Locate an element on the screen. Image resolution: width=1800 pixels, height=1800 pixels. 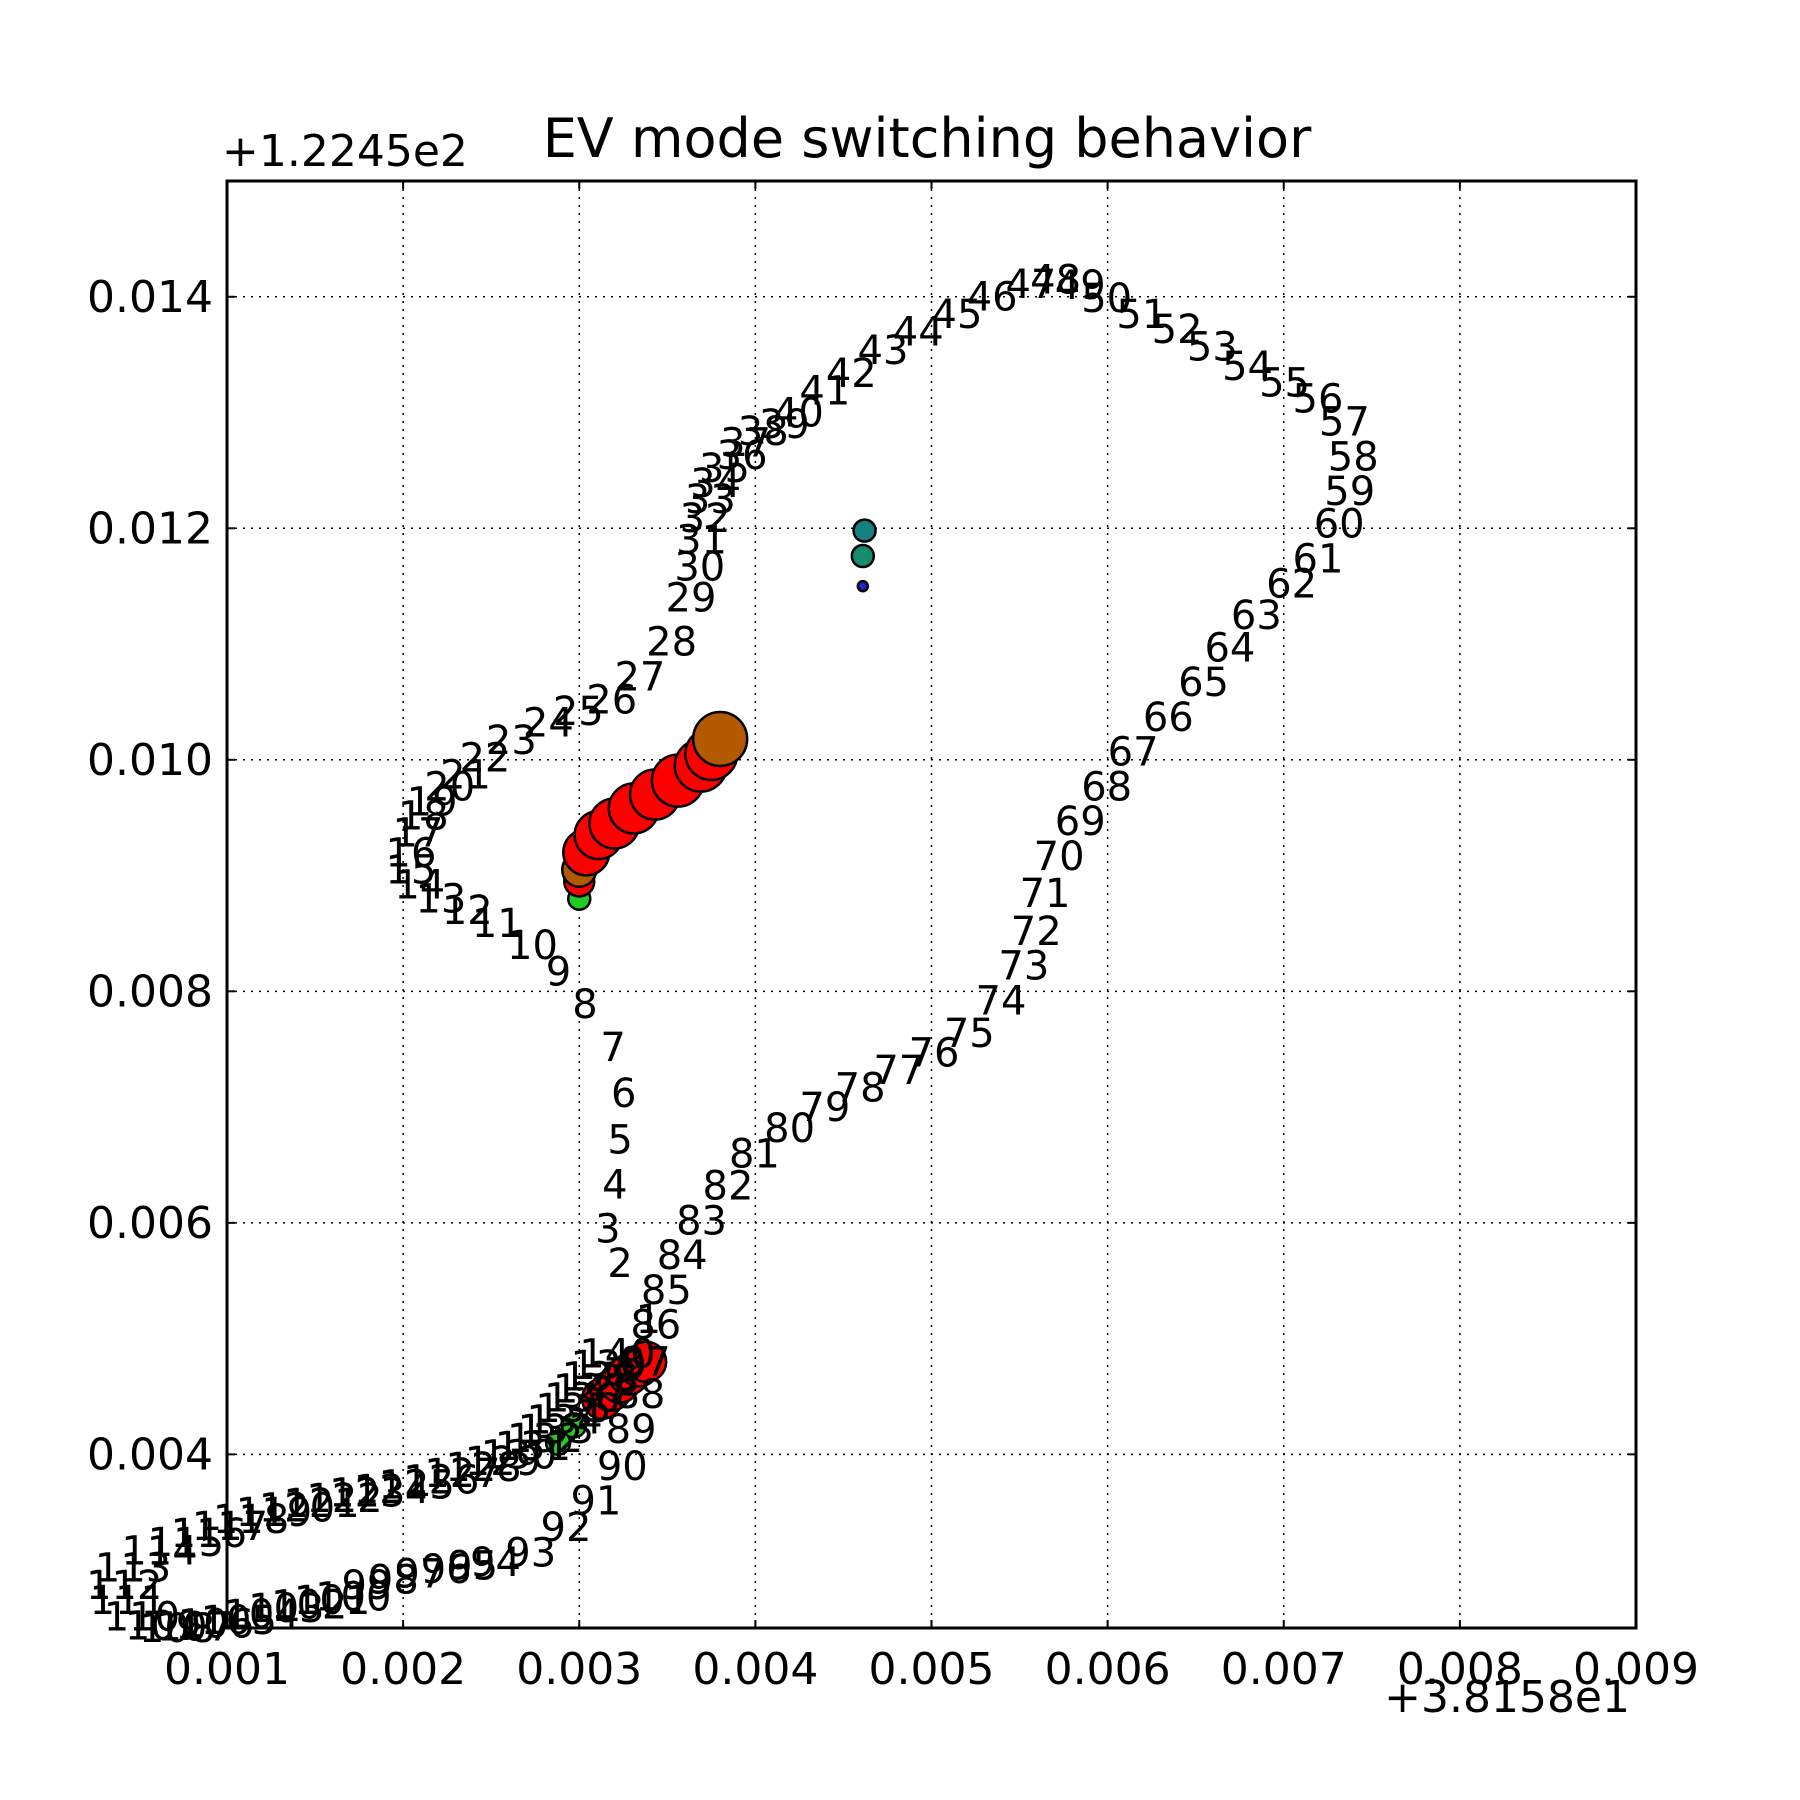
point-index-label: 82 is located at coordinates (728, 1187).